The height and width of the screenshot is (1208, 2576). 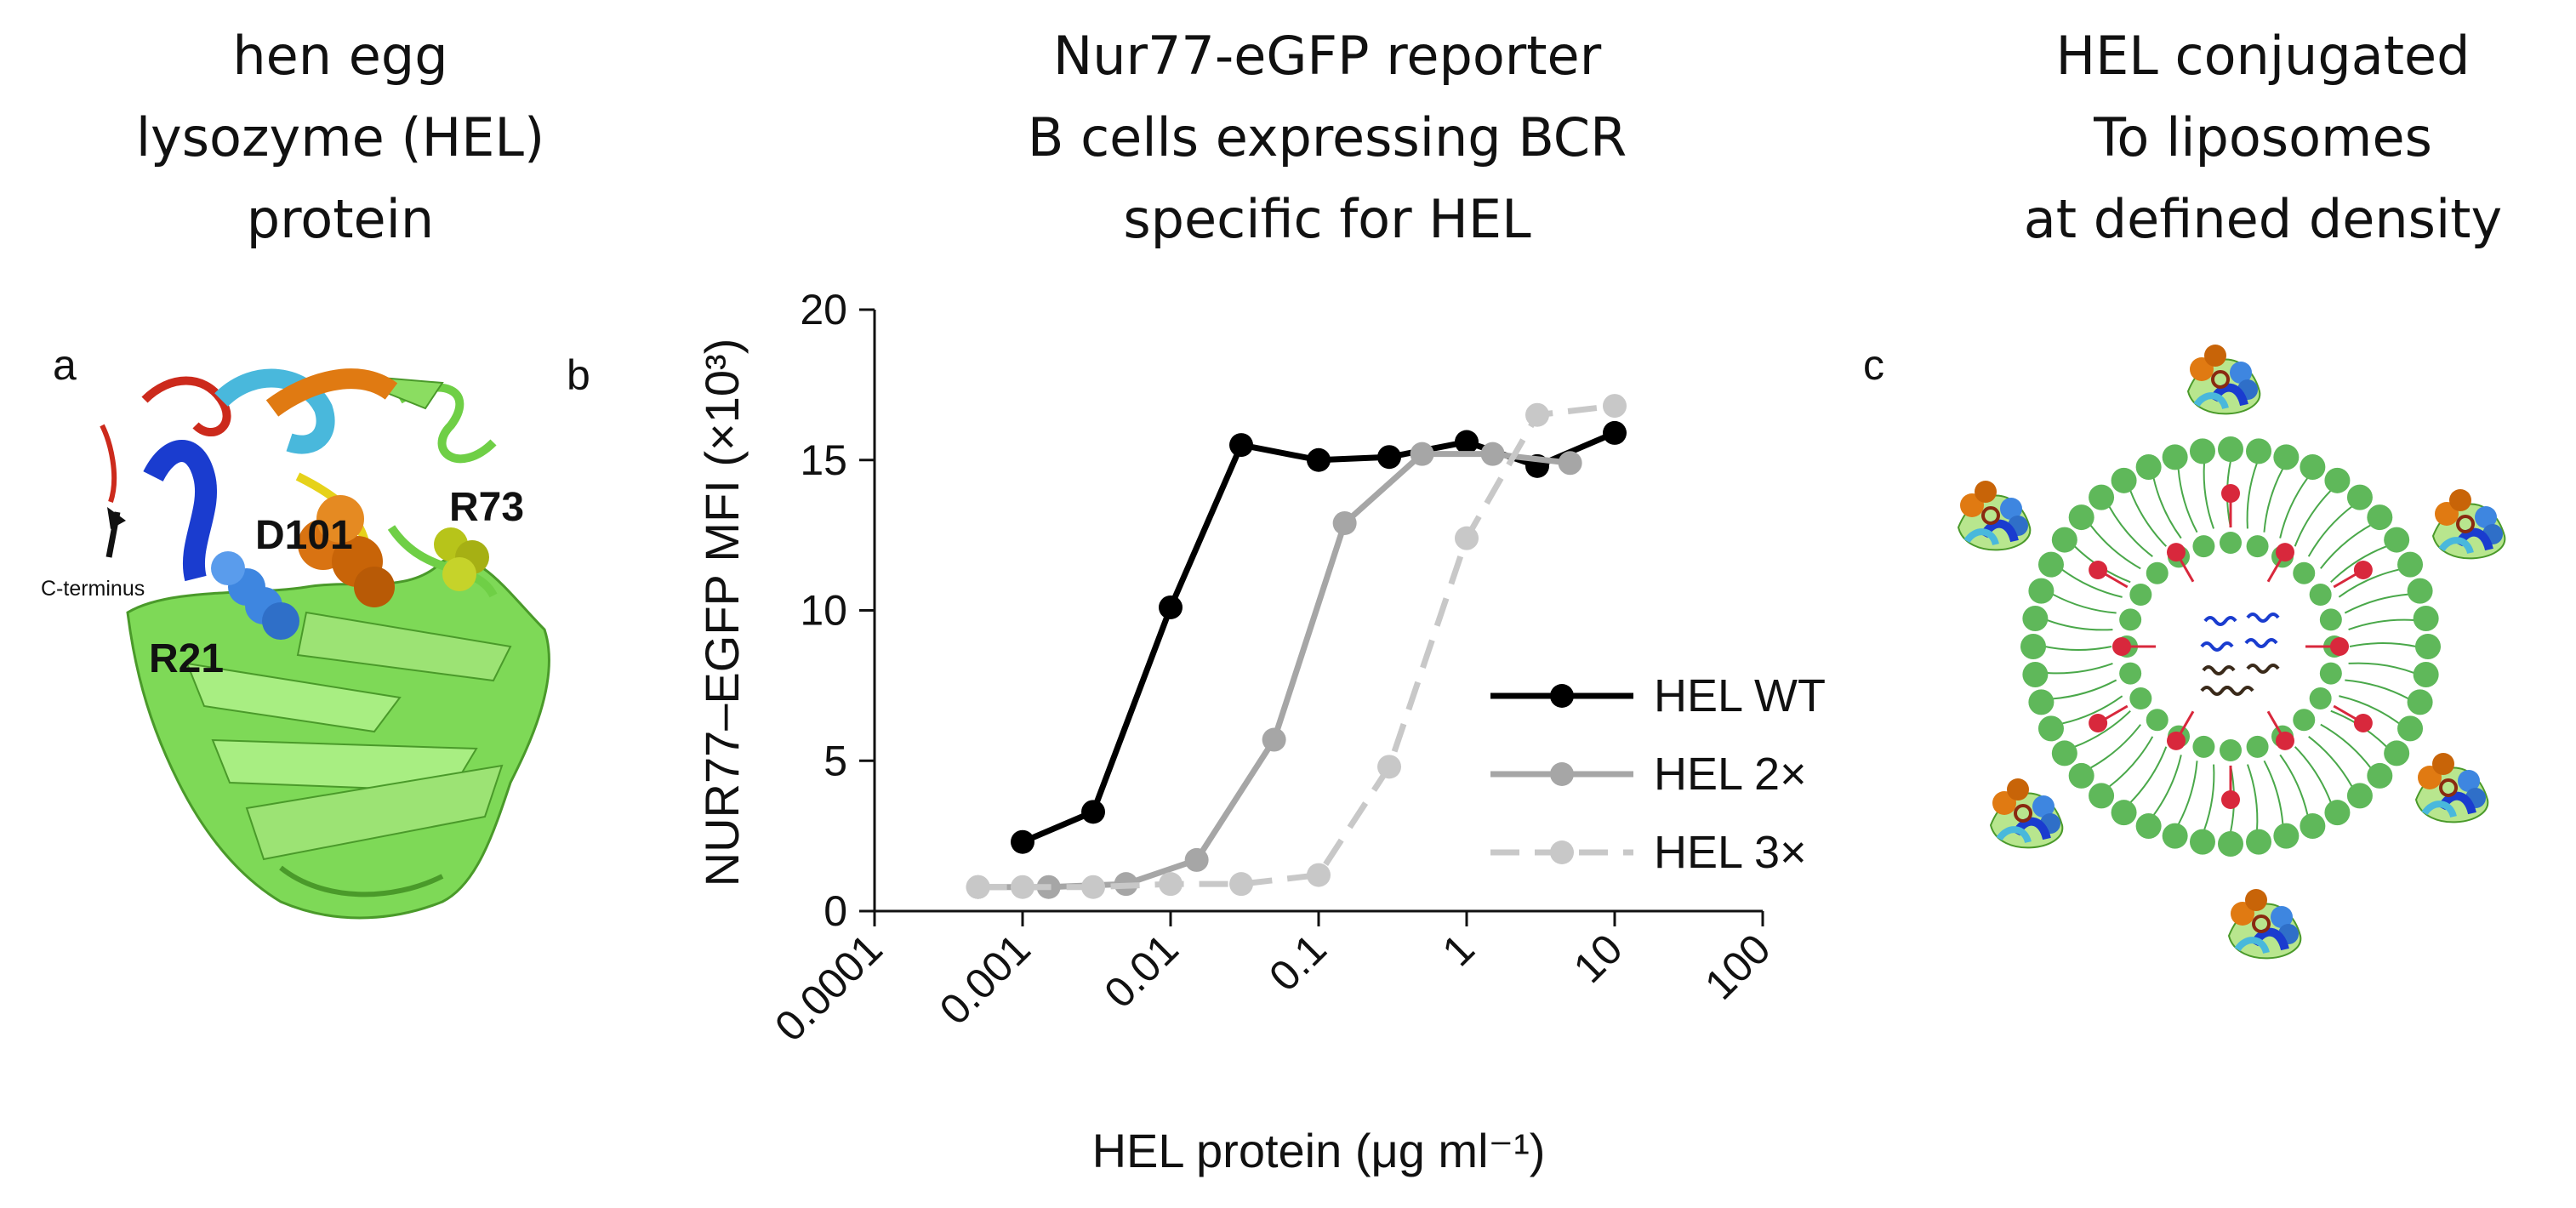 I want to click on panel-letter-c: c, so click(x=1874, y=365).